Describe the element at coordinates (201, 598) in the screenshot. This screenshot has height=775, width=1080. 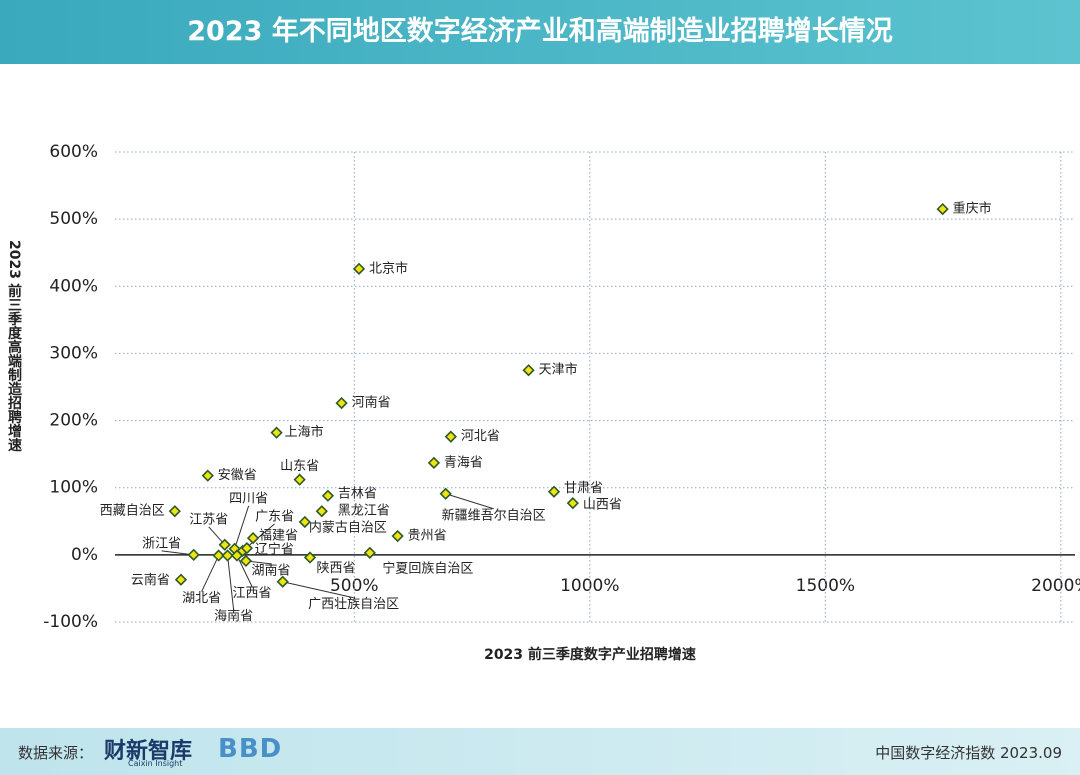
I see `point-label: 湖北省` at that location.